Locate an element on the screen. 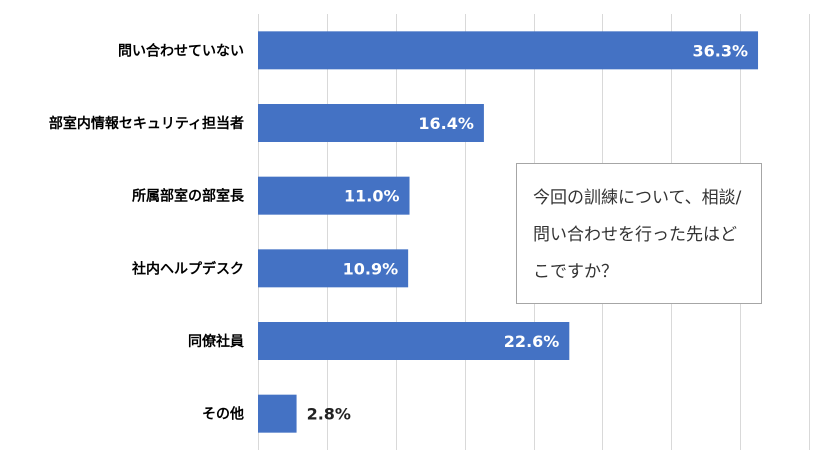 The width and height of the screenshot is (825, 463). value-label: 10.9% is located at coordinates (371, 268).